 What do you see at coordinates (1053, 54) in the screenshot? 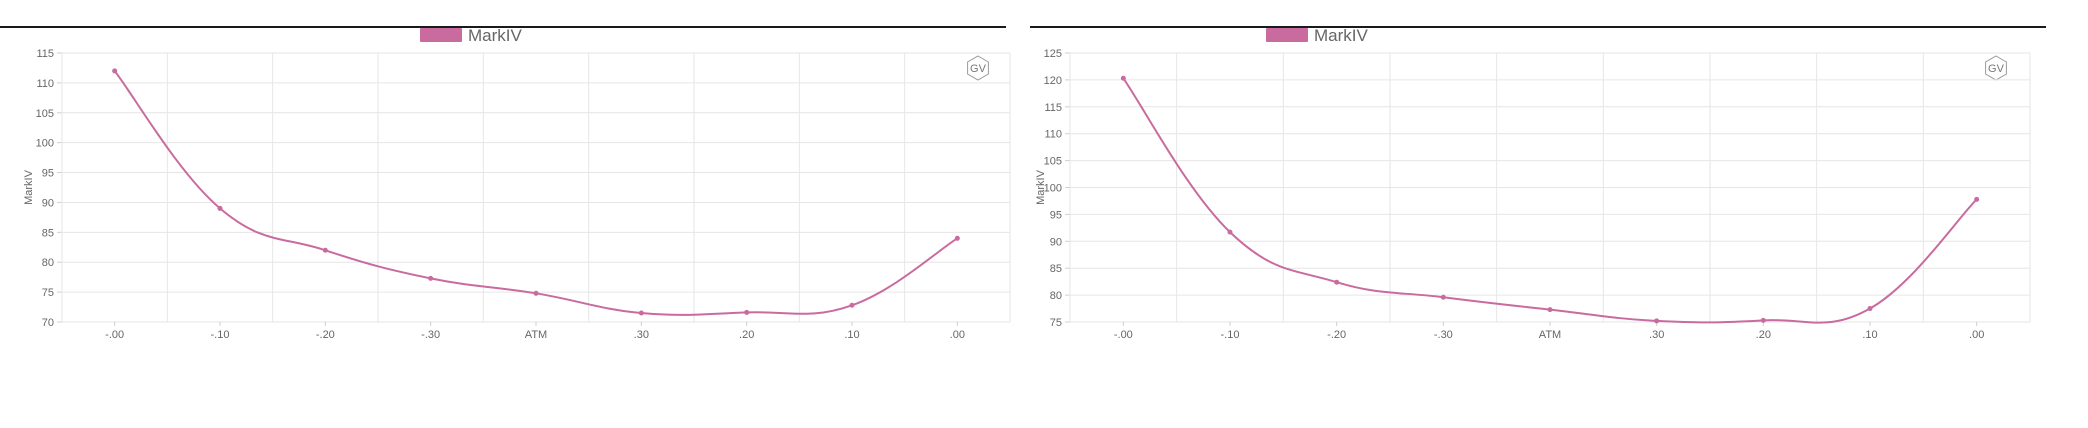
I see `y-tick-label: 125` at bounding box center [1053, 54].